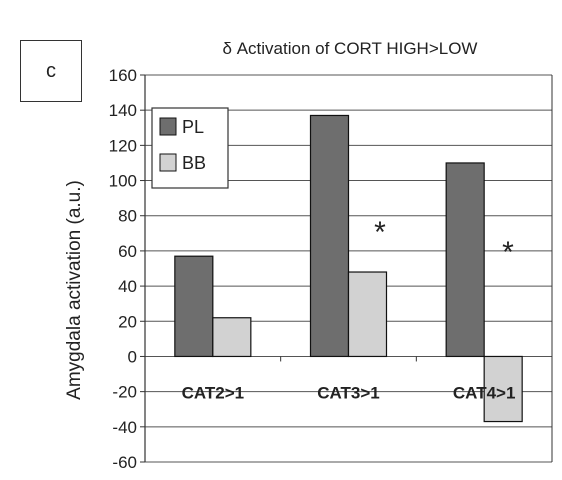 This screenshot has height=480, width=562. Describe the element at coordinates (132, 356) in the screenshot. I see `y-tick-label: 0` at that location.